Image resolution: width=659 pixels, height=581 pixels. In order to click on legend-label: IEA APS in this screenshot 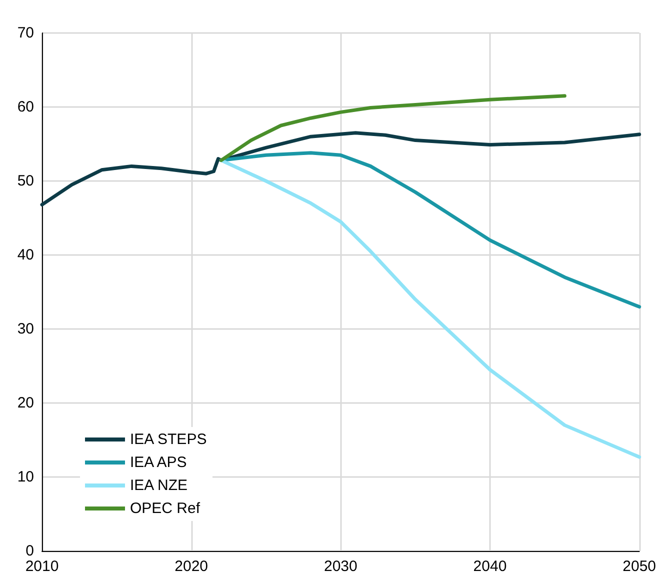, I will do `click(158, 462)`.